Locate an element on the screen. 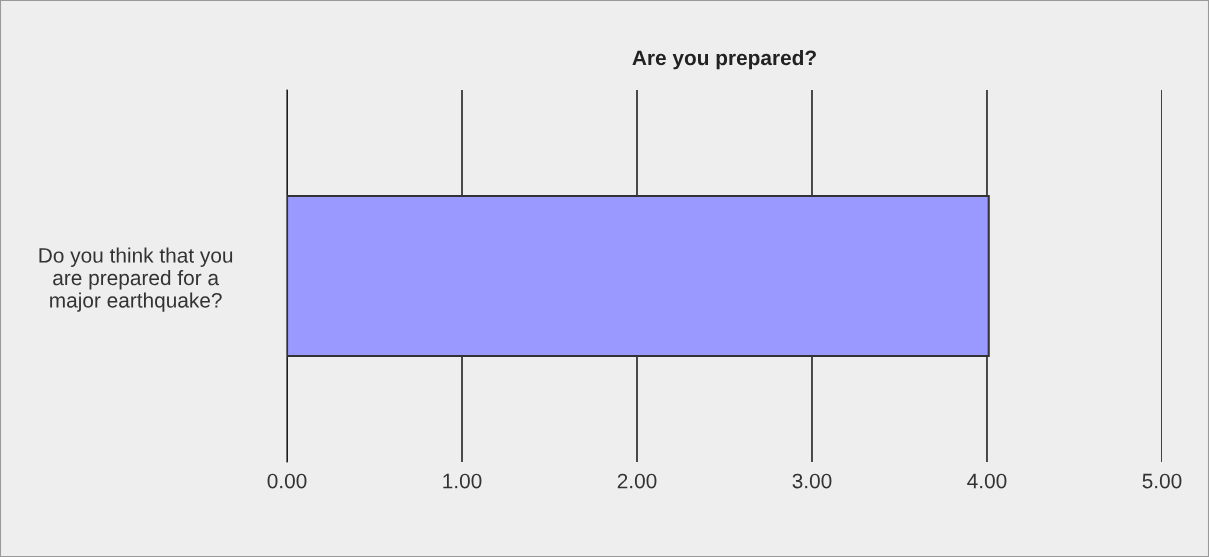 The height and width of the screenshot is (557, 1209). x-tick-label: 5.00 is located at coordinates (1162, 481).